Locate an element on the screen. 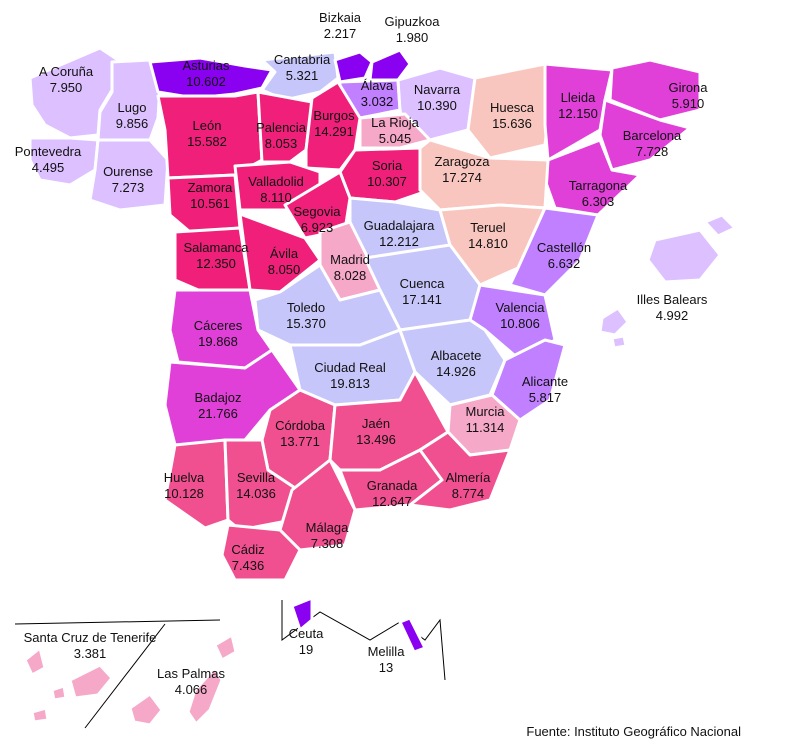 The image size is (793, 751). label-pontevedra: Pontevedra 4.495 is located at coordinates (48, 159).